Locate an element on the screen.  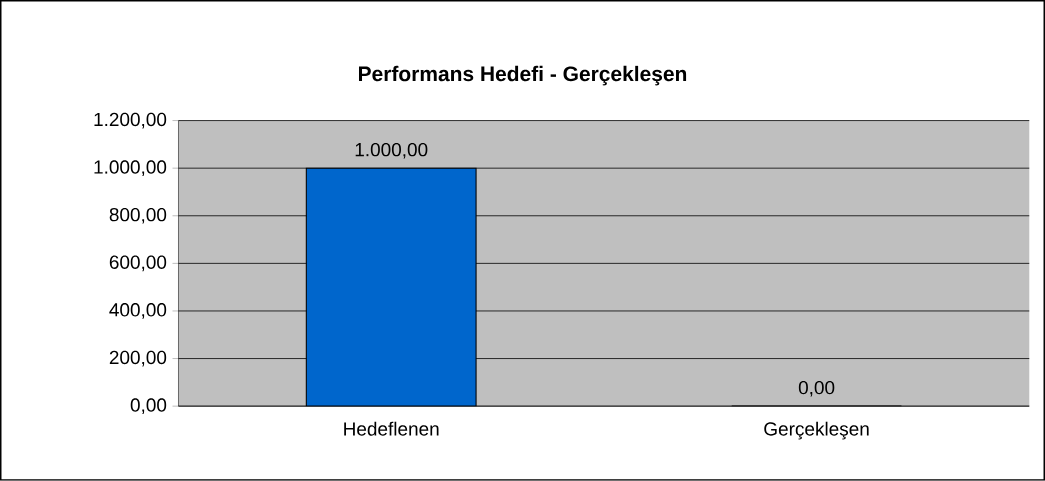
y-tick-label: 0,00 is located at coordinates (148, 406).